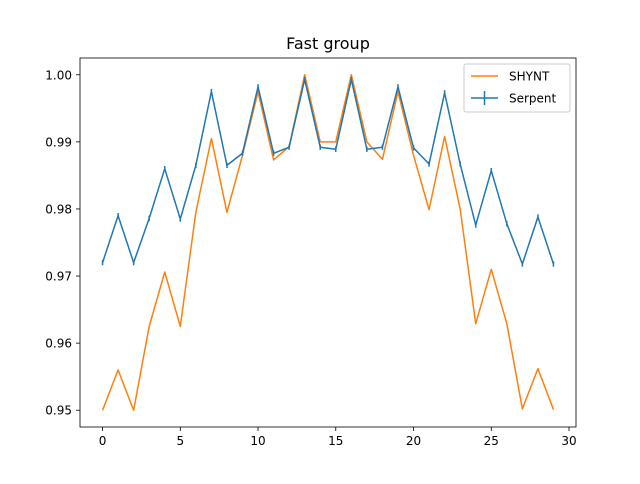 Image resolution: width=640 pixels, height=484 pixels. What do you see at coordinates (413, 441) in the screenshot?
I see `x-tick-label: 20` at bounding box center [413, 441].